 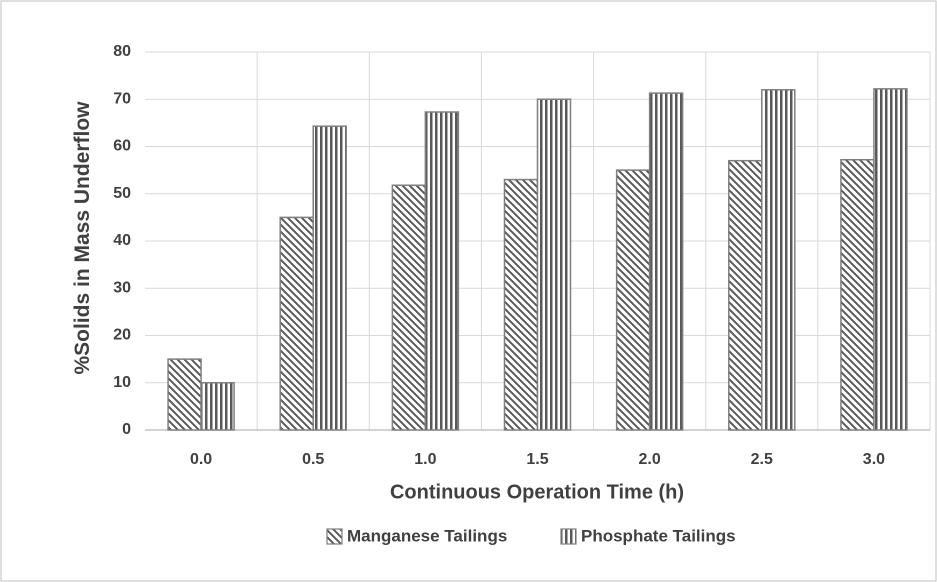 I want to click on legend-label: Manganese Tailings, so click(x=427, y=535).